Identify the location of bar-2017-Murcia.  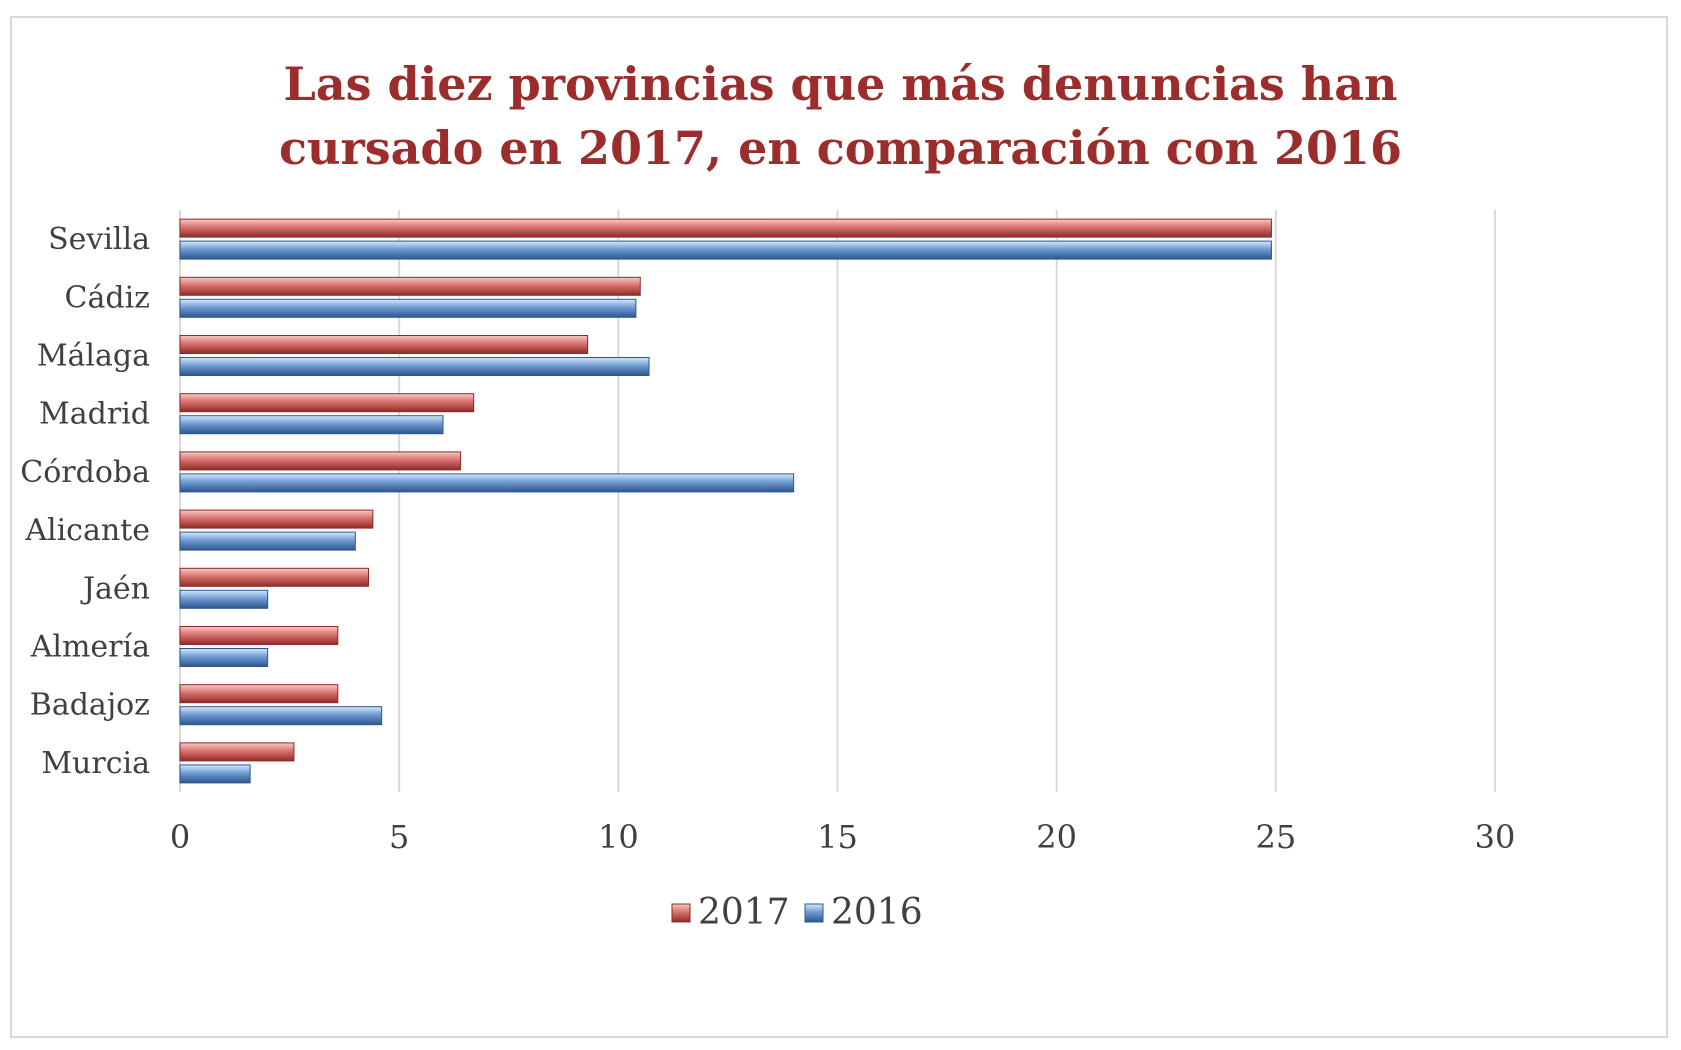
(237, 752).